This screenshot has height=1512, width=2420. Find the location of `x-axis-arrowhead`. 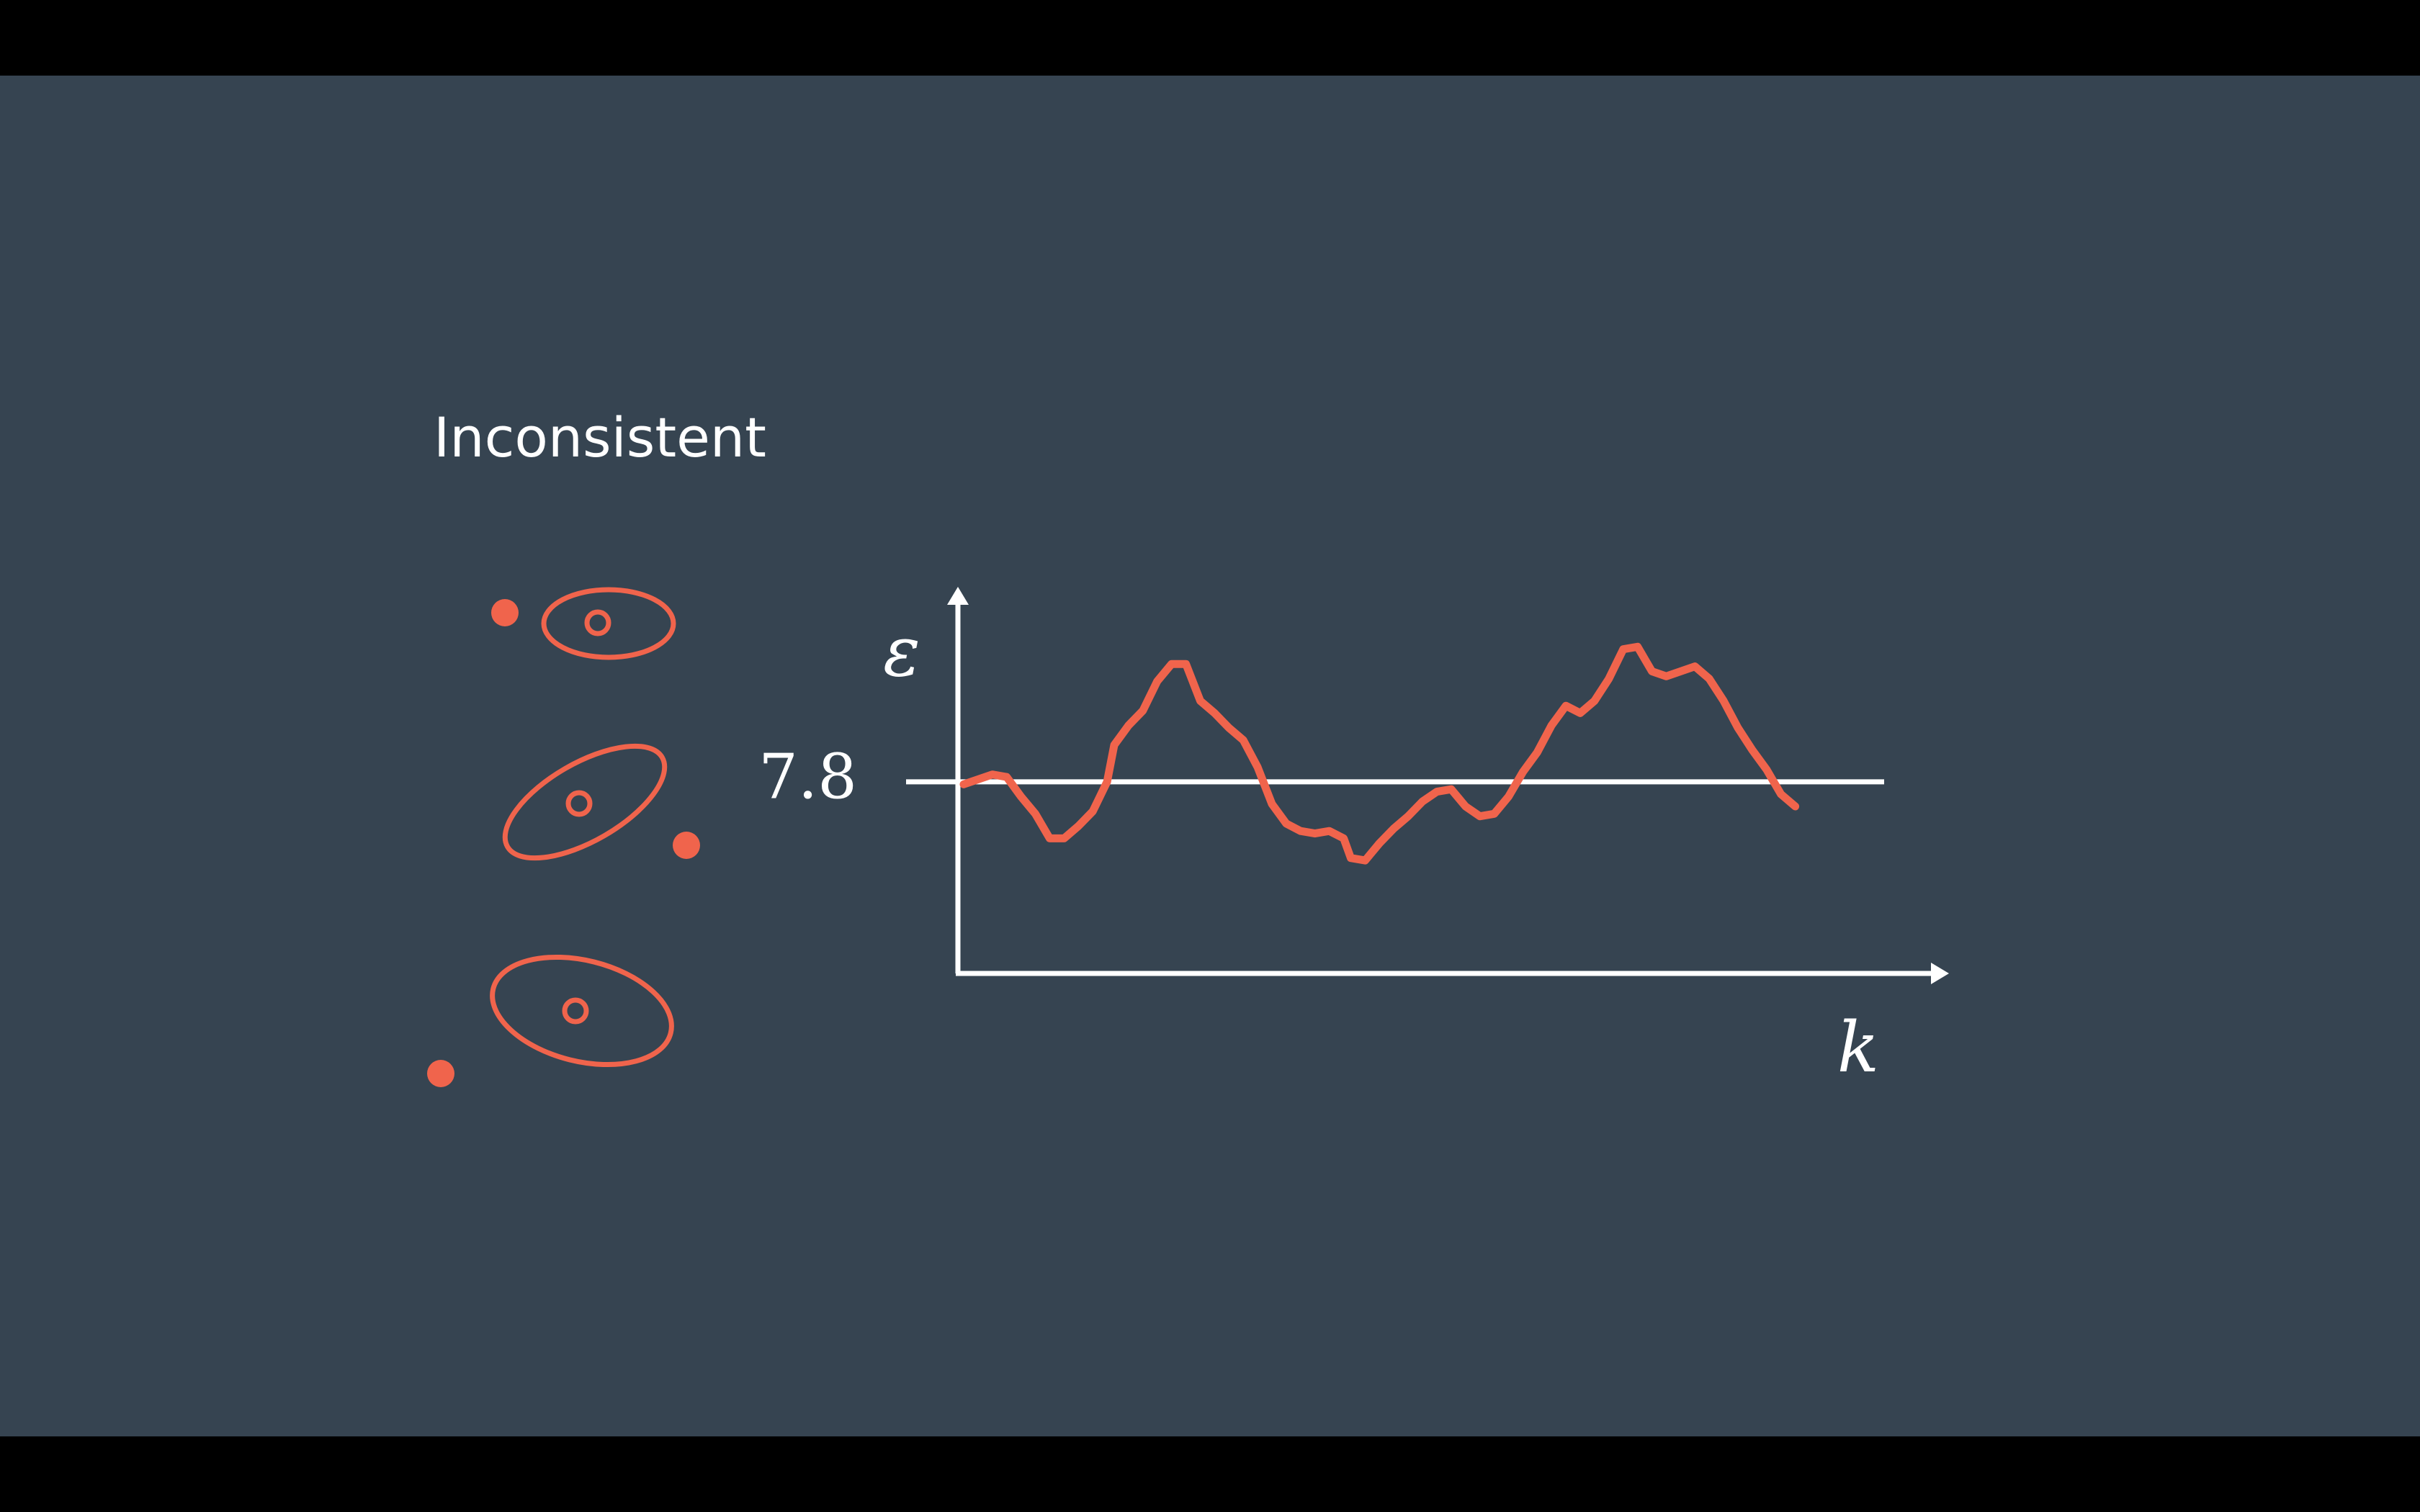

x-axis-arrowhead is located at coordinates (1940, 973).